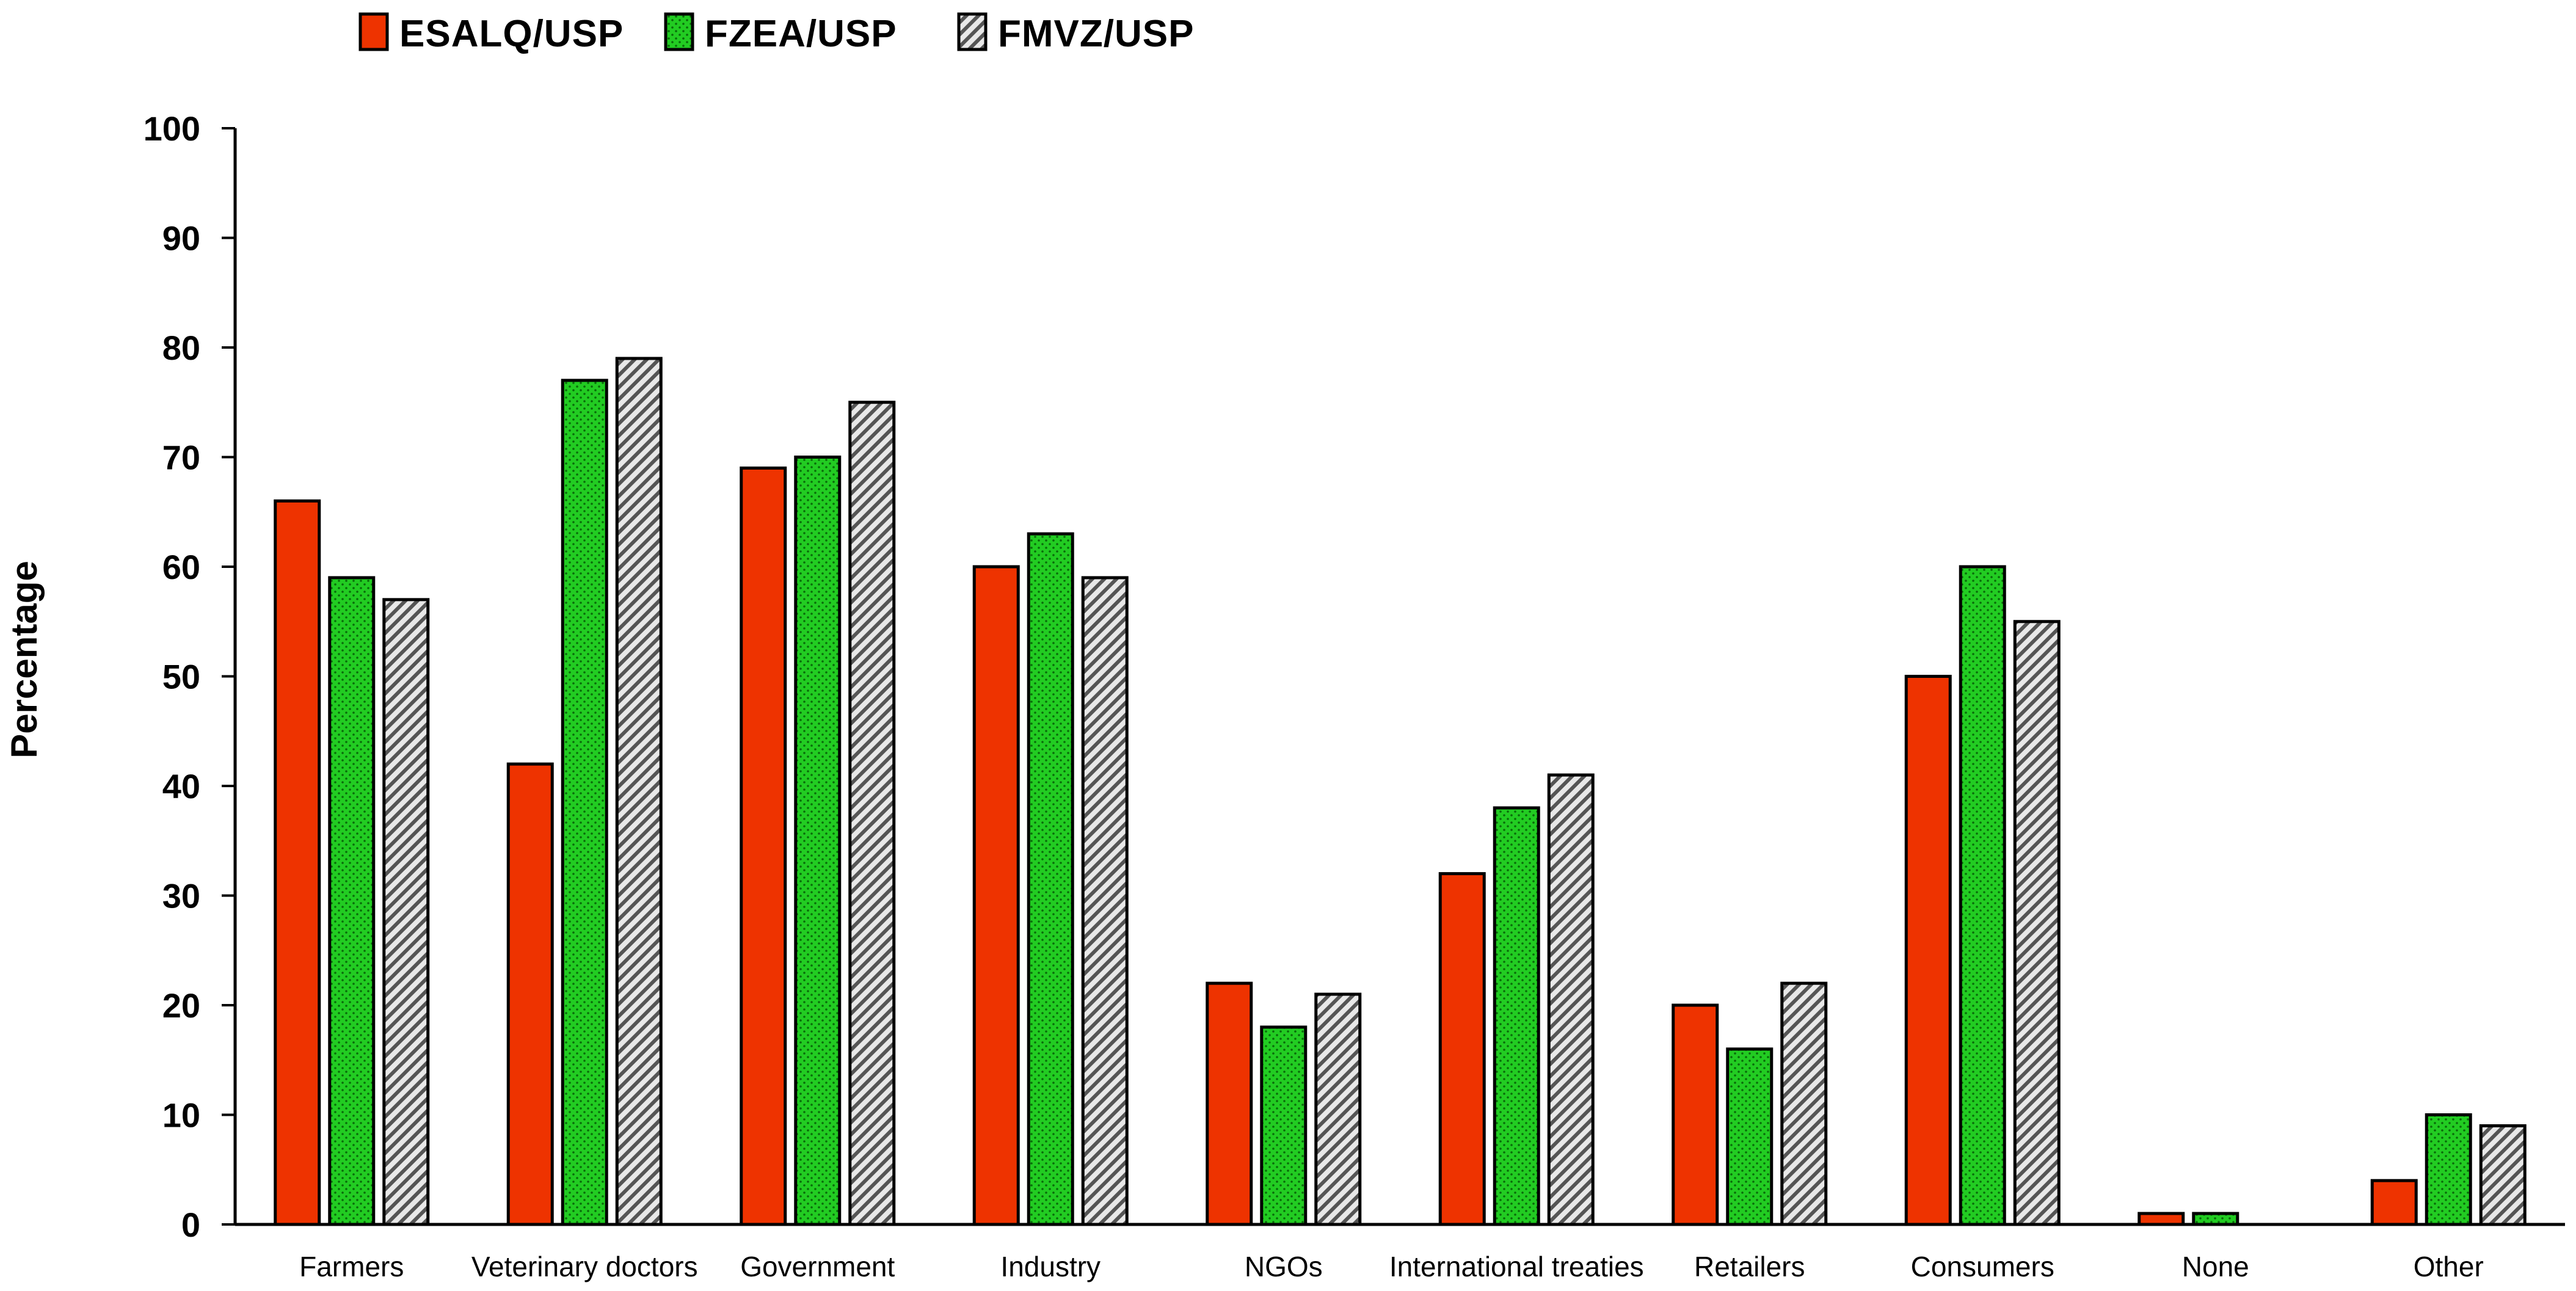 Image resolution: width=2576 pixels, height=1291 pixels. What do you see at coordinates (1096, 34) in the screenshot?
I see `legend-label: FMVZ/USP` at bounding box center [1096, 34].